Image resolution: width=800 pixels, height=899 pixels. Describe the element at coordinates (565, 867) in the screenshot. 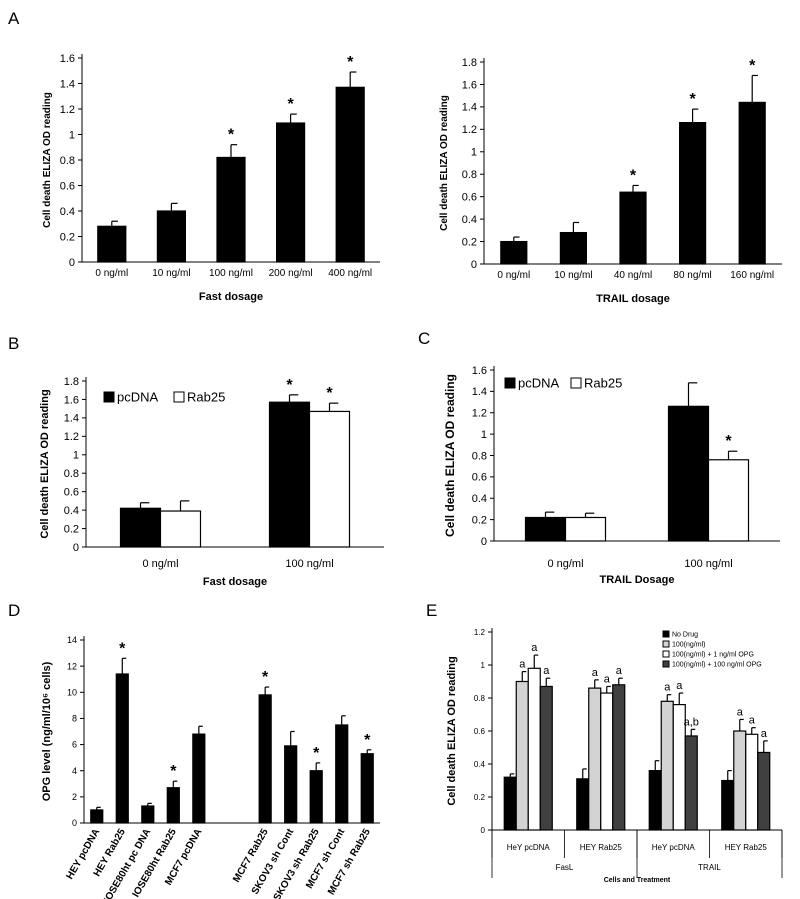

I see `group-label: FasL` at that location.